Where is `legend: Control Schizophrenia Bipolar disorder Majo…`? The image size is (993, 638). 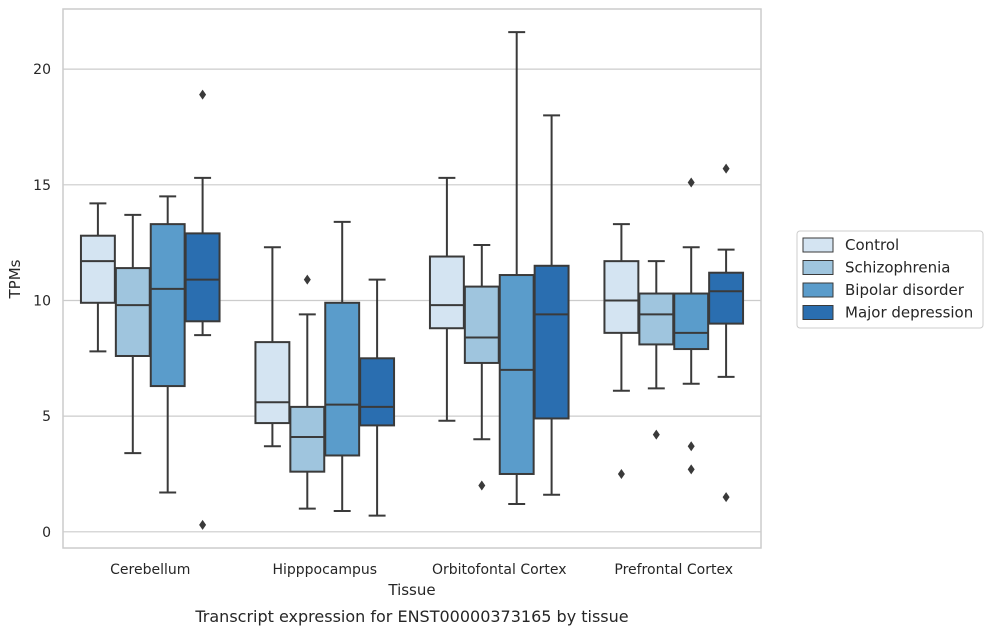 legend: Control Schizophrenia Bipolar disorder Majo… is located at coordinates (890, 279).